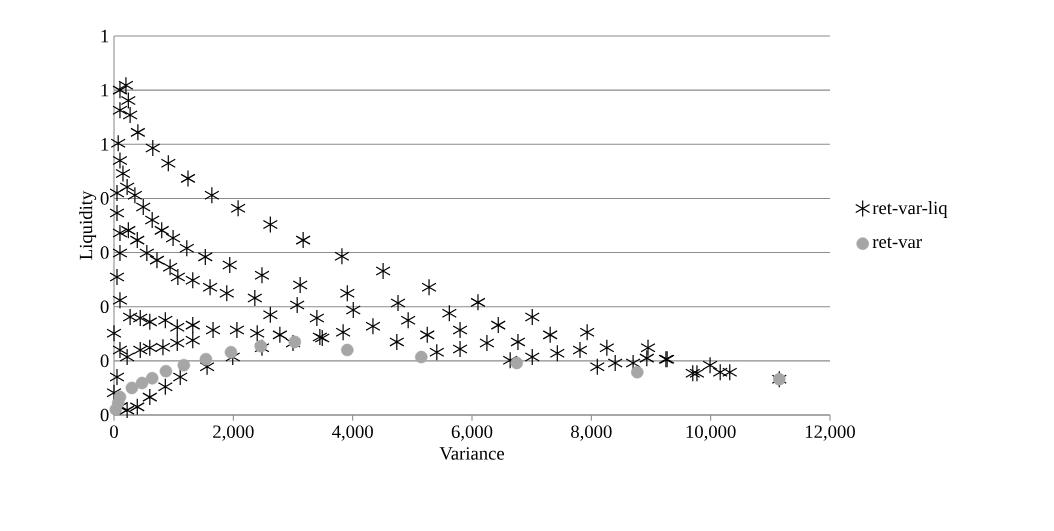  I want to click on x-tick-label: 6,000, so click(472, 433).